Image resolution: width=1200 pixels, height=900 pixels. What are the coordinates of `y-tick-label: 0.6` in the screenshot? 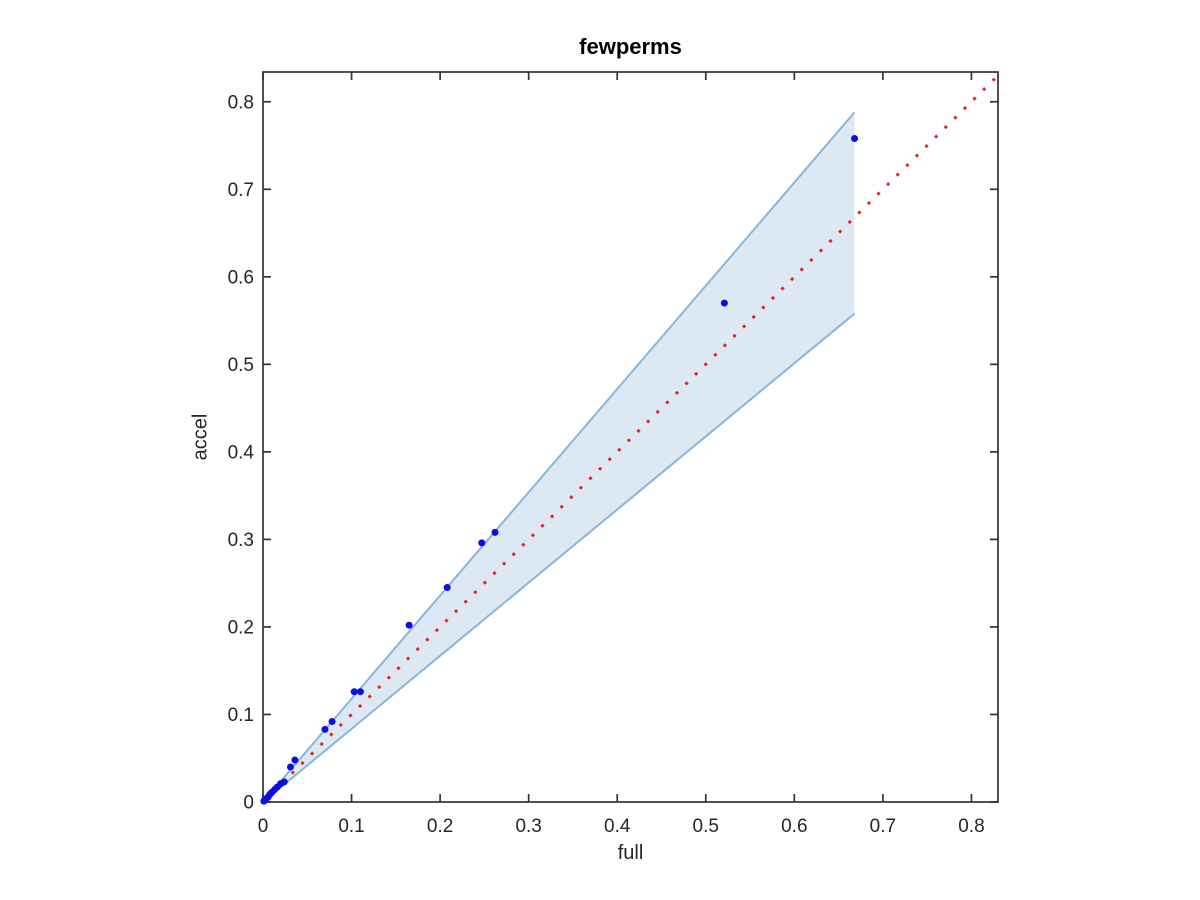 It's located at (241, 277).